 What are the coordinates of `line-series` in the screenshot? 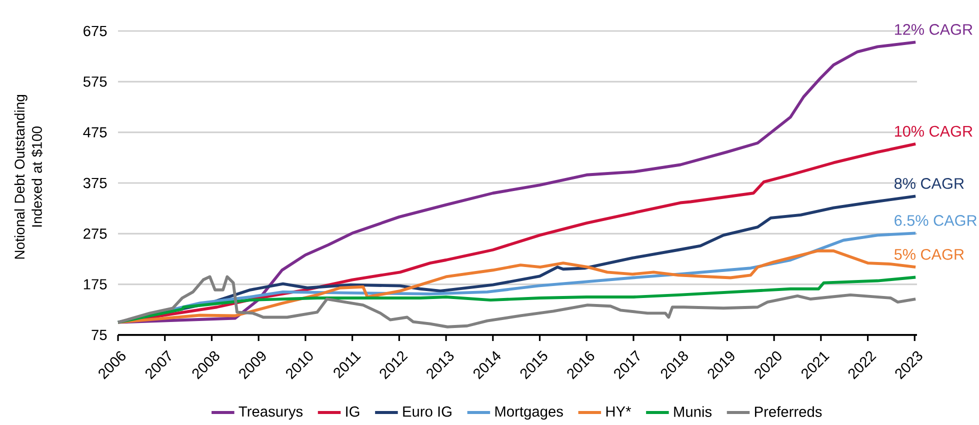 It's located at (517, 286).